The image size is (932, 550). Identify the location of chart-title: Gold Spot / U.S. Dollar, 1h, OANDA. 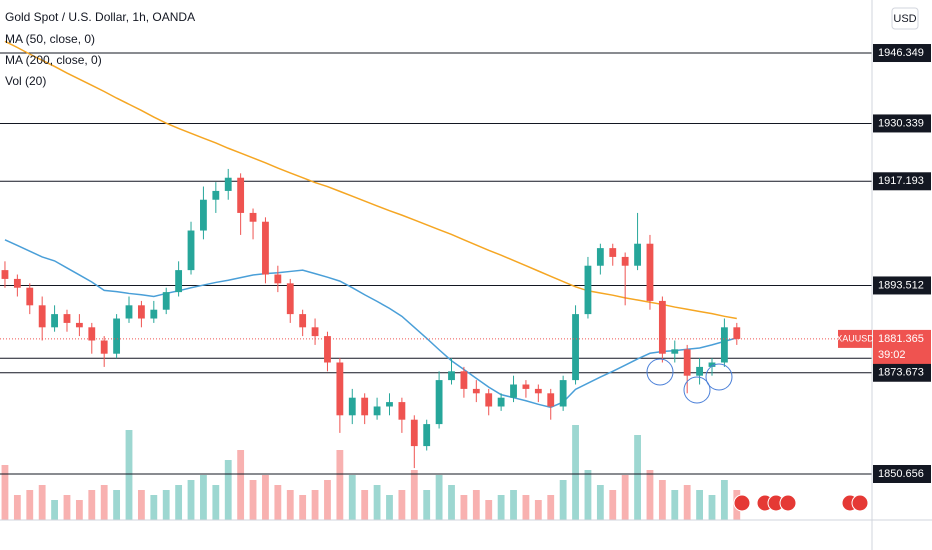
(100, 17).